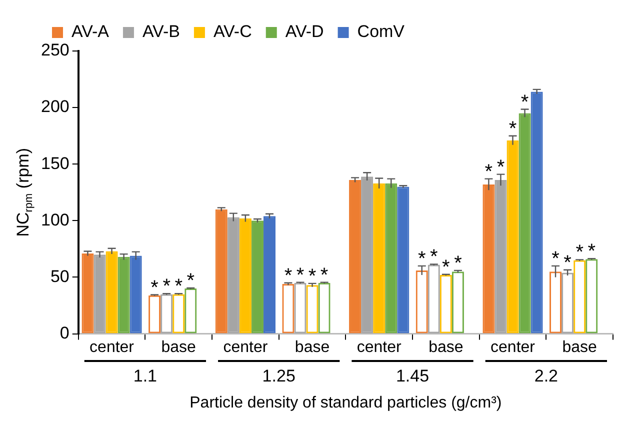 This screenshot has height=425, width=625. Describe the element at coordinates (346, 403) in the screenshot. I see `x-axis-title: Particle density of standard particles (g/cm³)` at that location.